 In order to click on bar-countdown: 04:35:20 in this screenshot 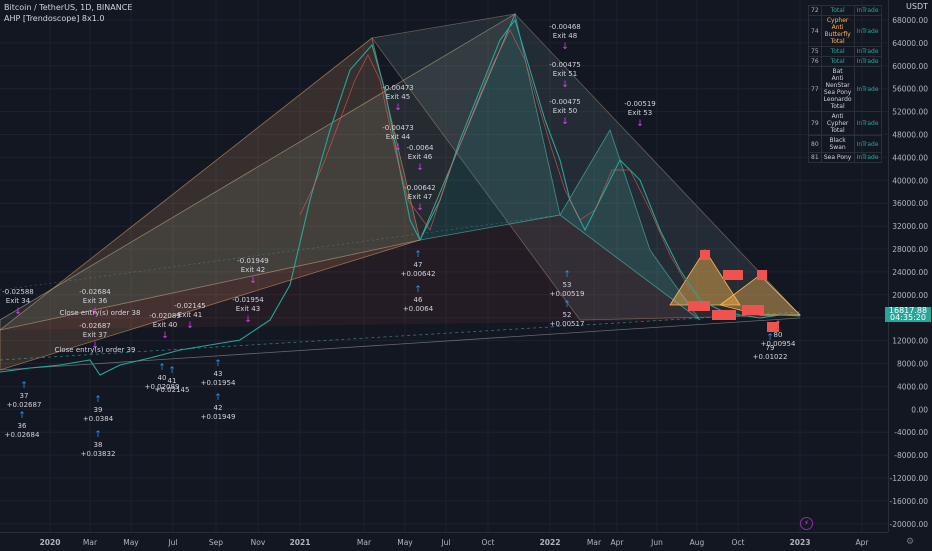, I will do `click(908, 317)`.